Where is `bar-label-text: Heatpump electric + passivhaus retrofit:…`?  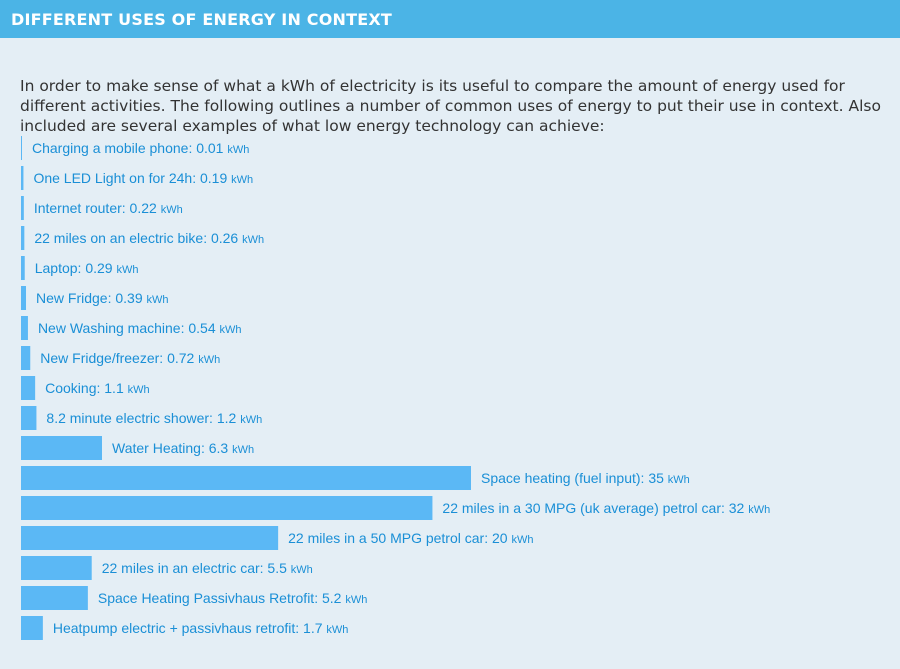 bar-label-text: Heatpump electric + passivhaus retrofit:… is located at coordinates (190, 628).